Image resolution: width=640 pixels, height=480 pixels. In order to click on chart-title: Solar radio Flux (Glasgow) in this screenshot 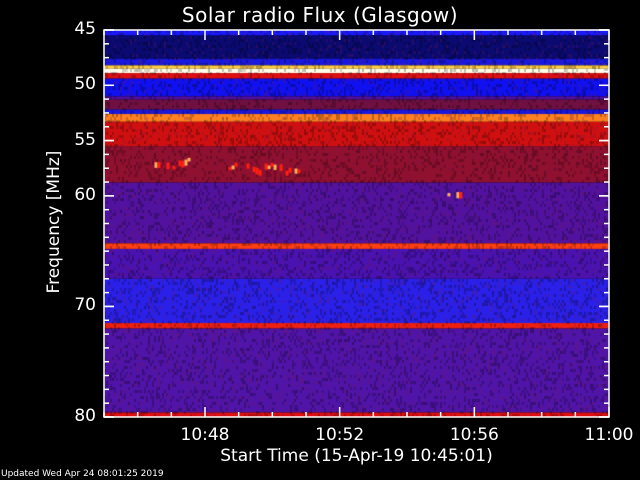, I will do `click(320, 15)`.